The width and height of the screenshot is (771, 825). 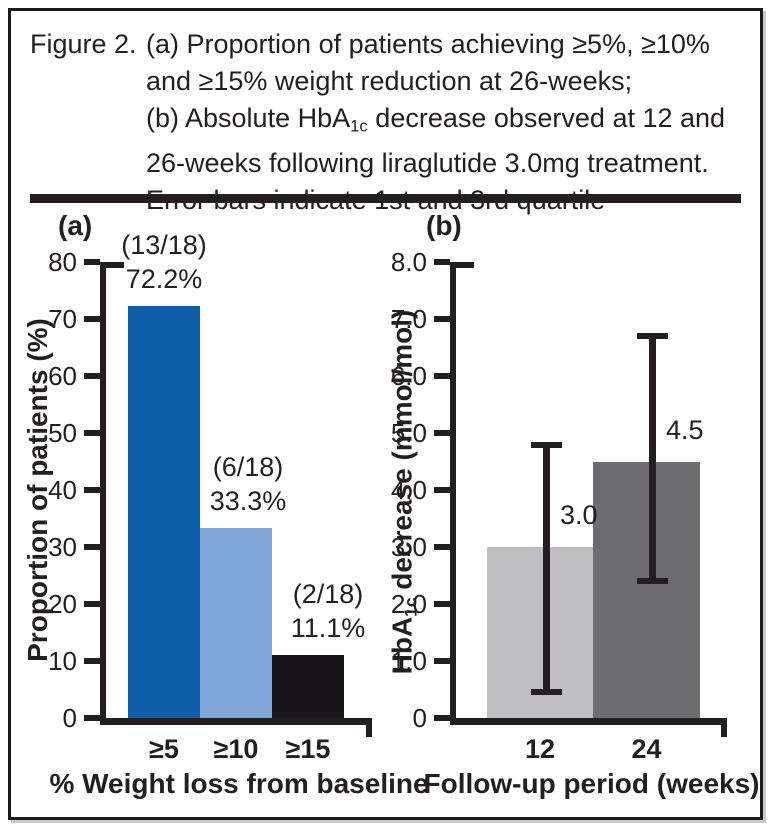 I want to click on bar-24-weeks, so click(x=646, y=589).